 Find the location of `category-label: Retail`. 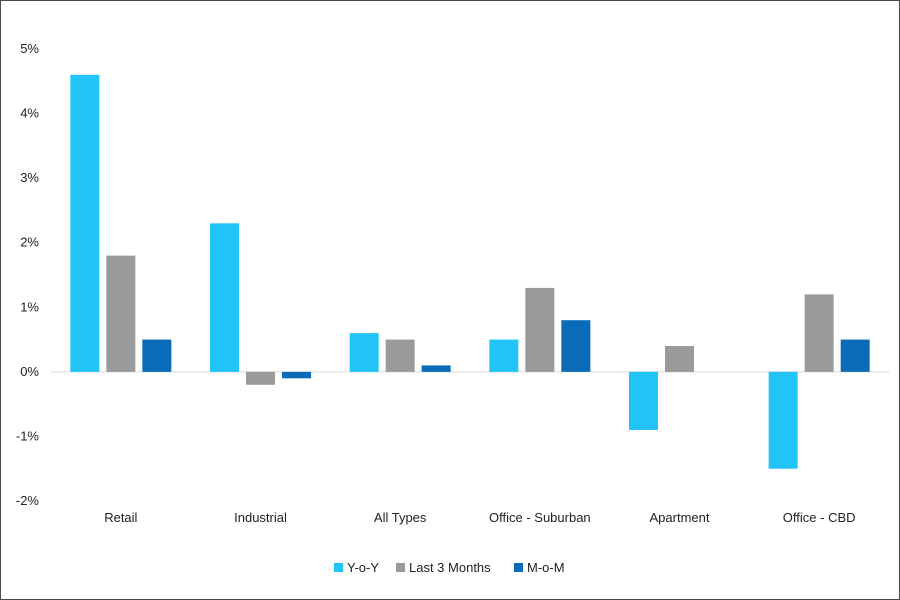

category-label: Retail is located at coordinates (120, 517).